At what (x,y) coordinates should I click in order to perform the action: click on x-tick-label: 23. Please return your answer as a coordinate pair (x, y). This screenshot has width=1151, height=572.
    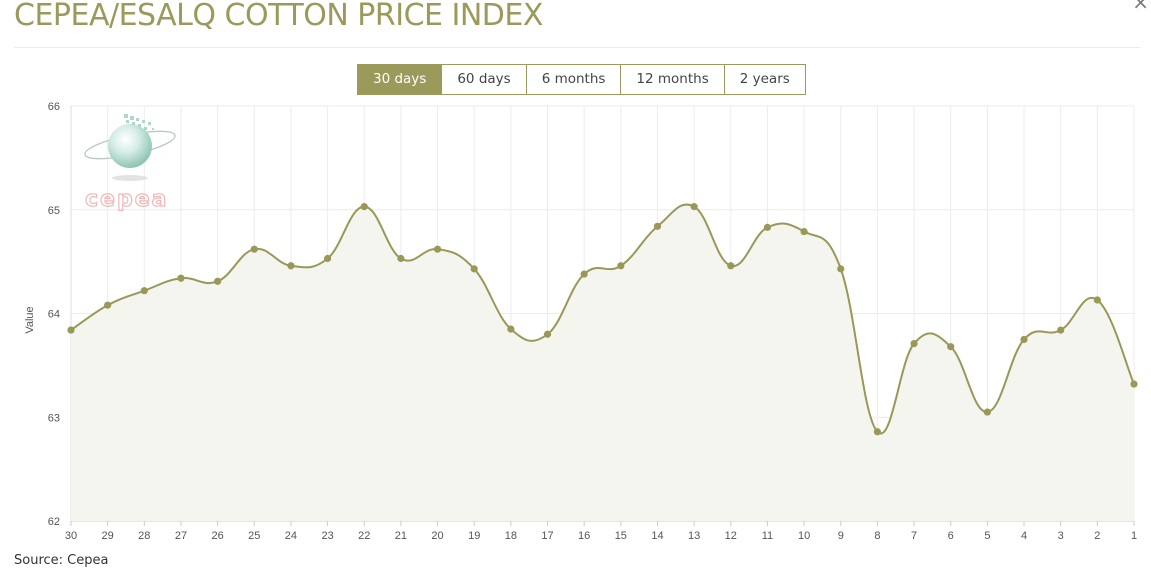
    Looking at the image, I should click on (327, 536).